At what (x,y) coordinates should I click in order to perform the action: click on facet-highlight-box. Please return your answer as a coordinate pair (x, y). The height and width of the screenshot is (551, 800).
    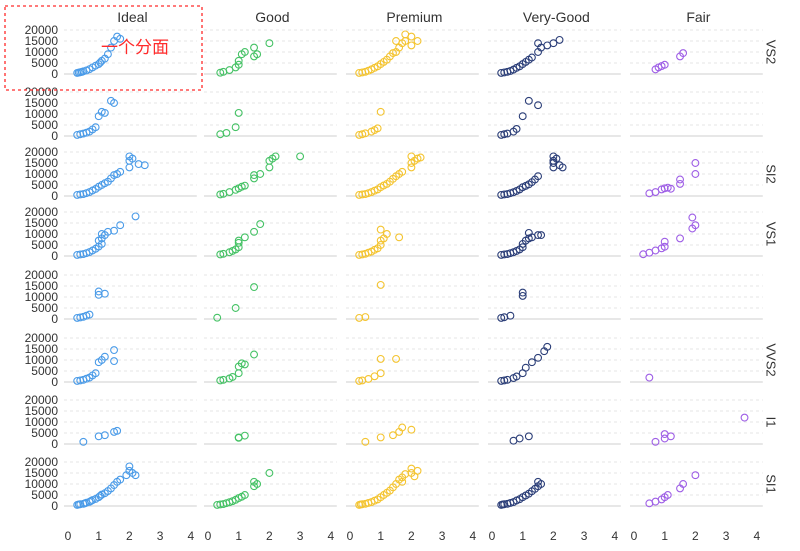
    Looking at the image, I should click on (103, 48).